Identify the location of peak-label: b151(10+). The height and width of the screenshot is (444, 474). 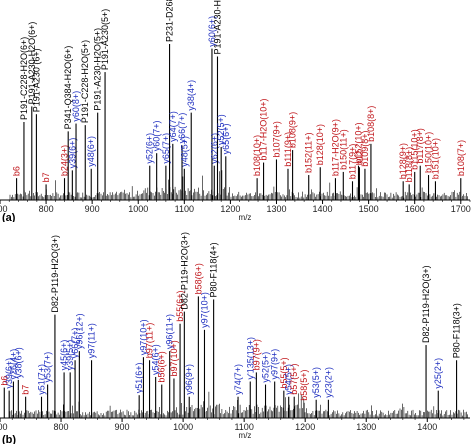
(435, 158).